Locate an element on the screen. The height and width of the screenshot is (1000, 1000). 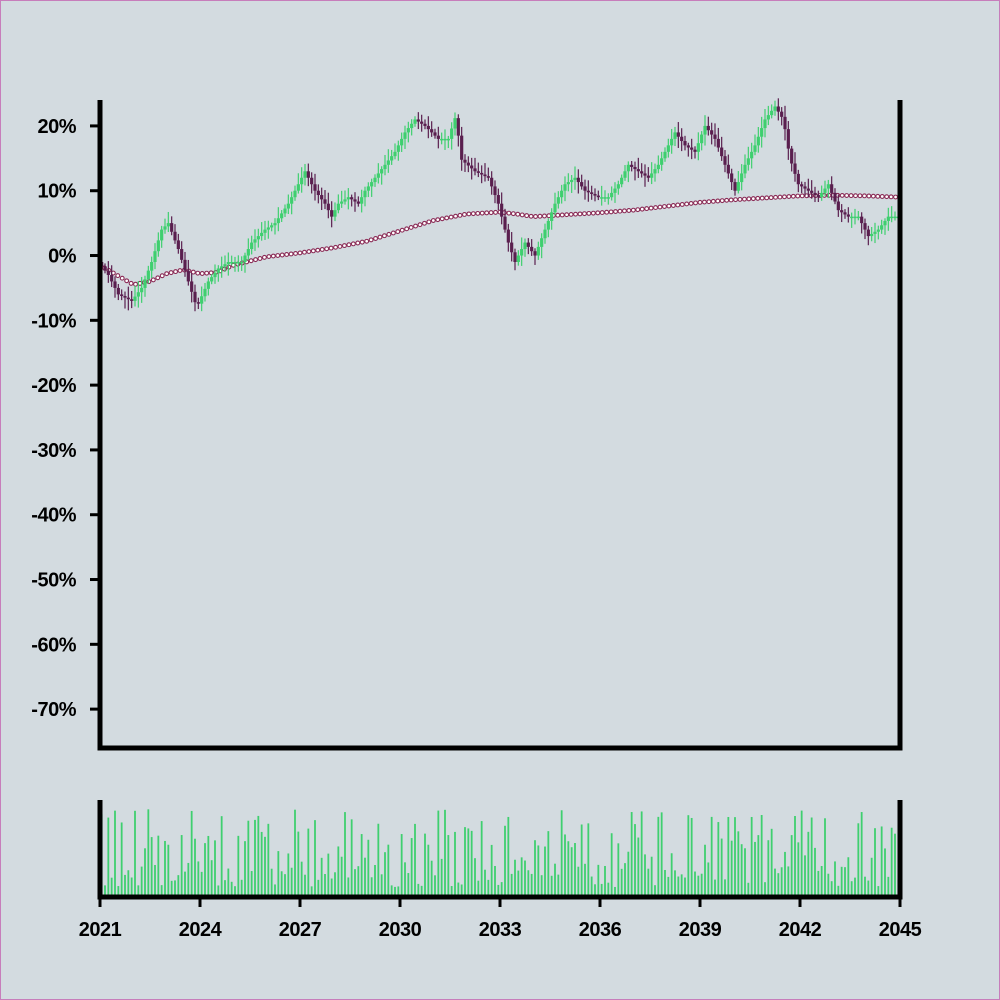
y-tick-label: 0% is located at coordinates (62, 257).